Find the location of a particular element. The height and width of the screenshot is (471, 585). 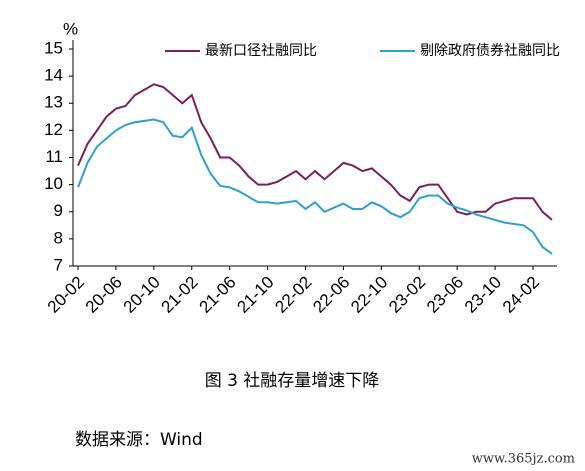

legend-label: 最新口径社融同比 is located at coordinates (261, 51).